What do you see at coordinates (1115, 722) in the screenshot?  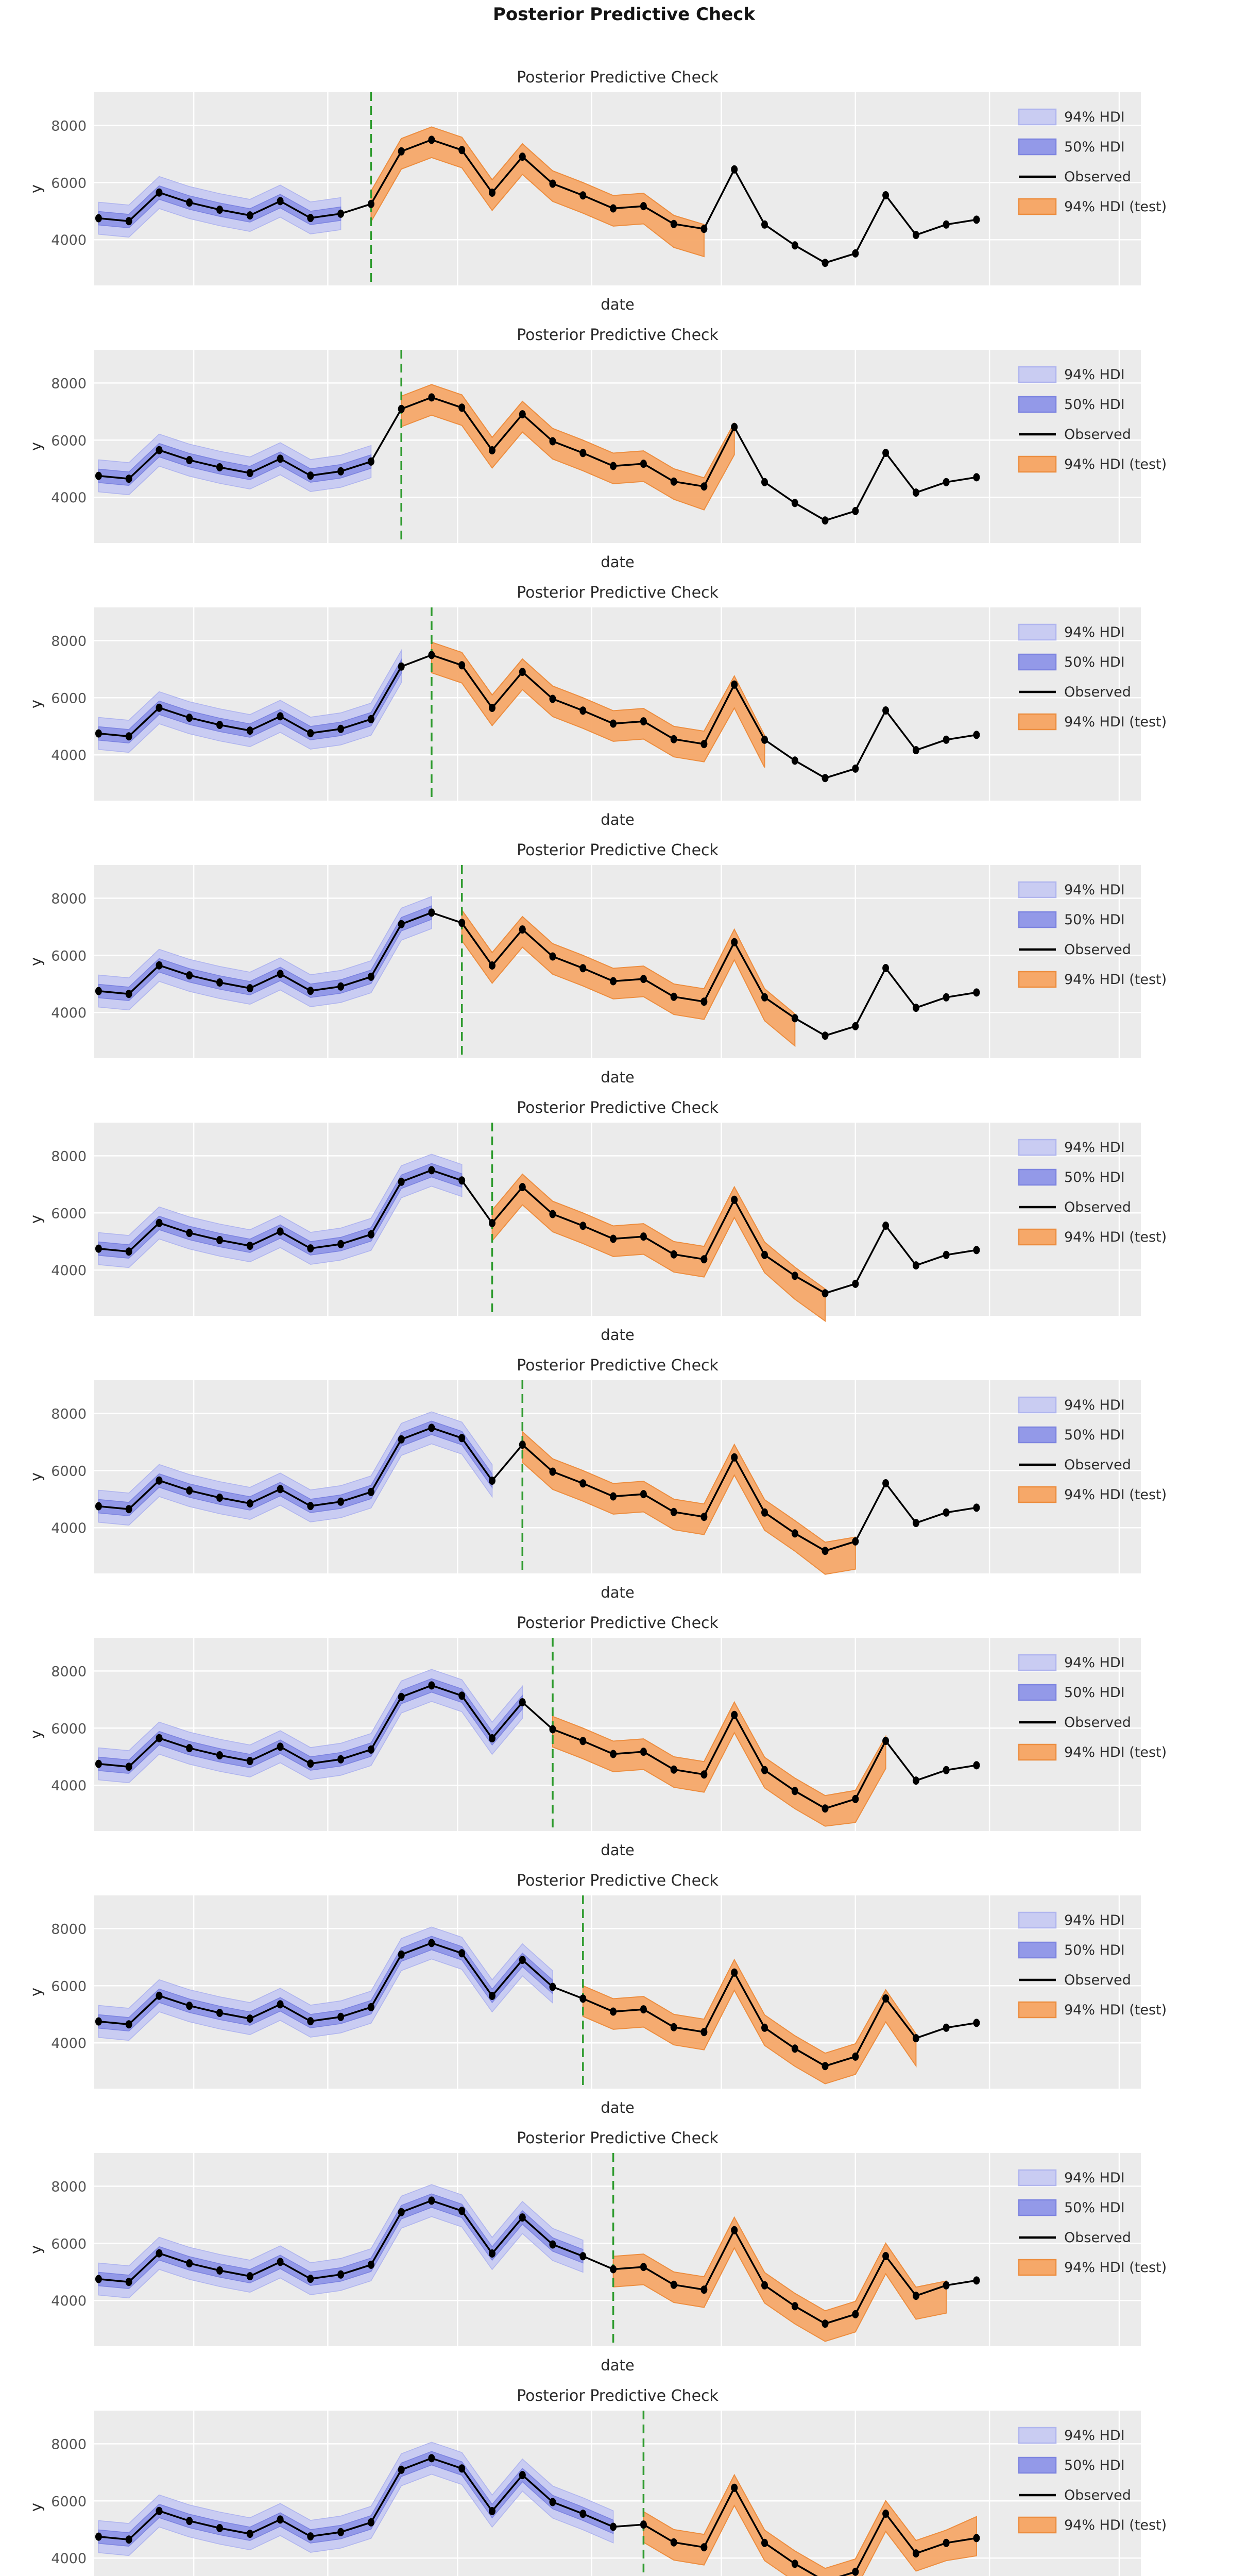 I see `legend-label: 94% HDI (test)` at bounding box center [1115, 722].